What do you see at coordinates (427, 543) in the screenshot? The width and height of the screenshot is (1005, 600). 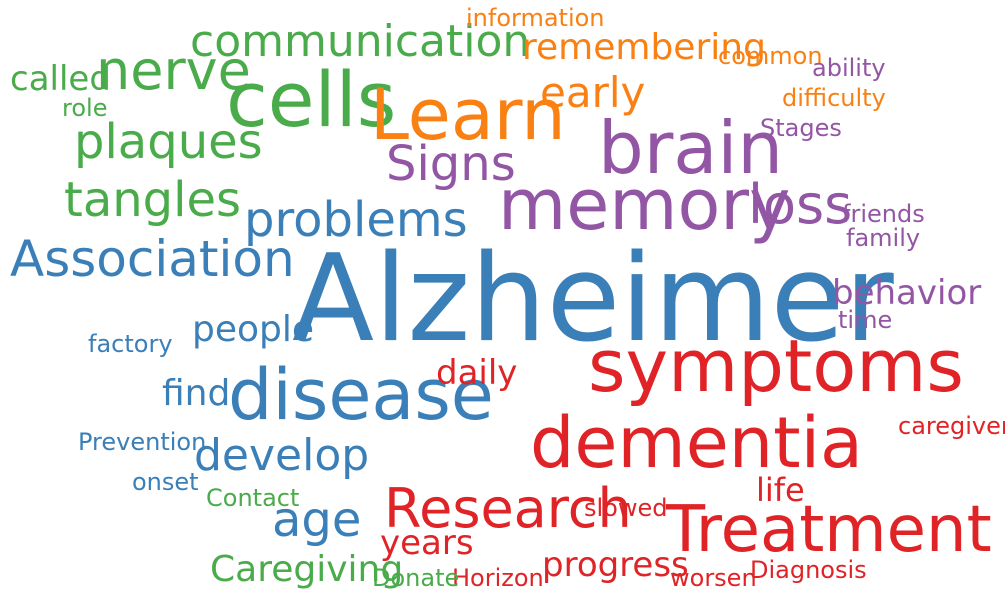 I see `word-years: years` at bounding box center [427, 543].